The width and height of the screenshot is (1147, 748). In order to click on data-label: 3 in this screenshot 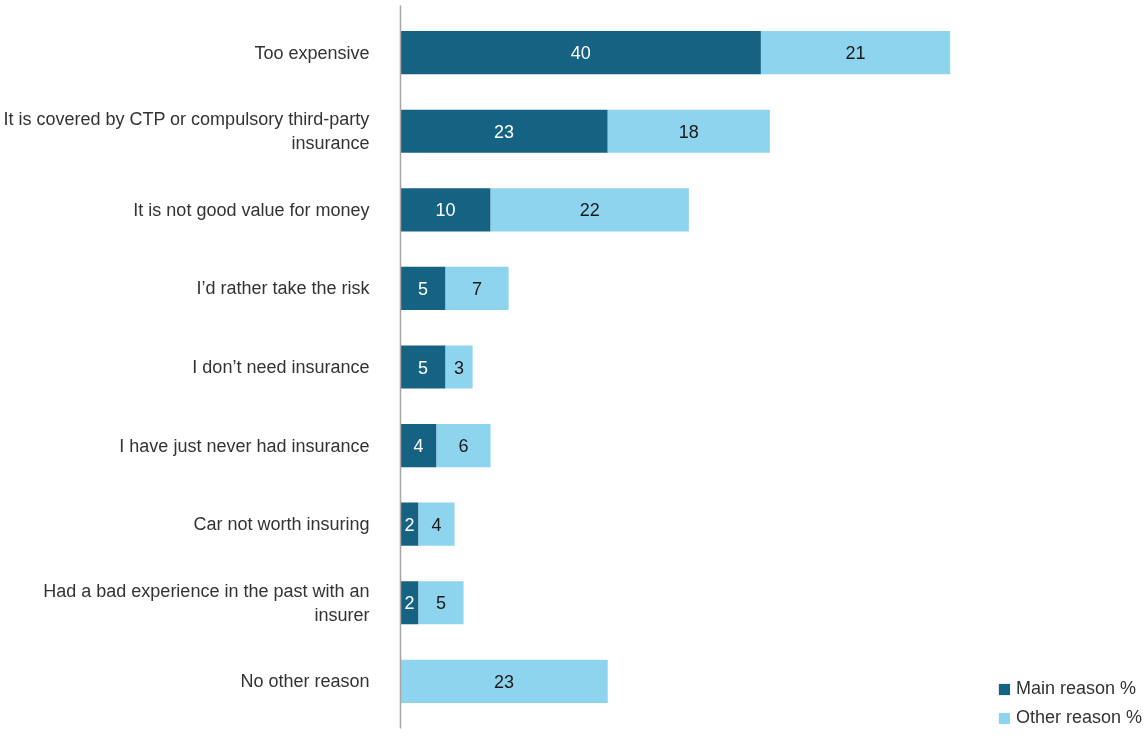, I will do `click(459, 367)`.